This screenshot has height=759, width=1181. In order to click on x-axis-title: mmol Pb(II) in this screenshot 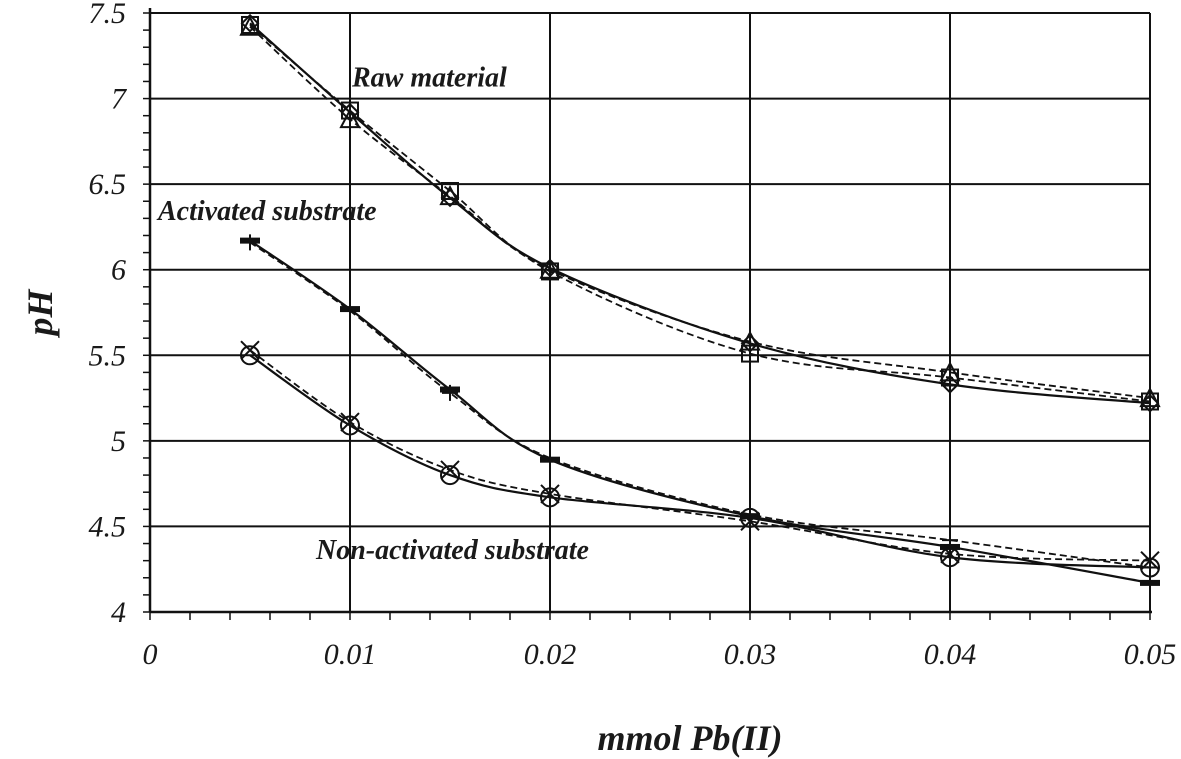, I will do `click(690, 738)`.